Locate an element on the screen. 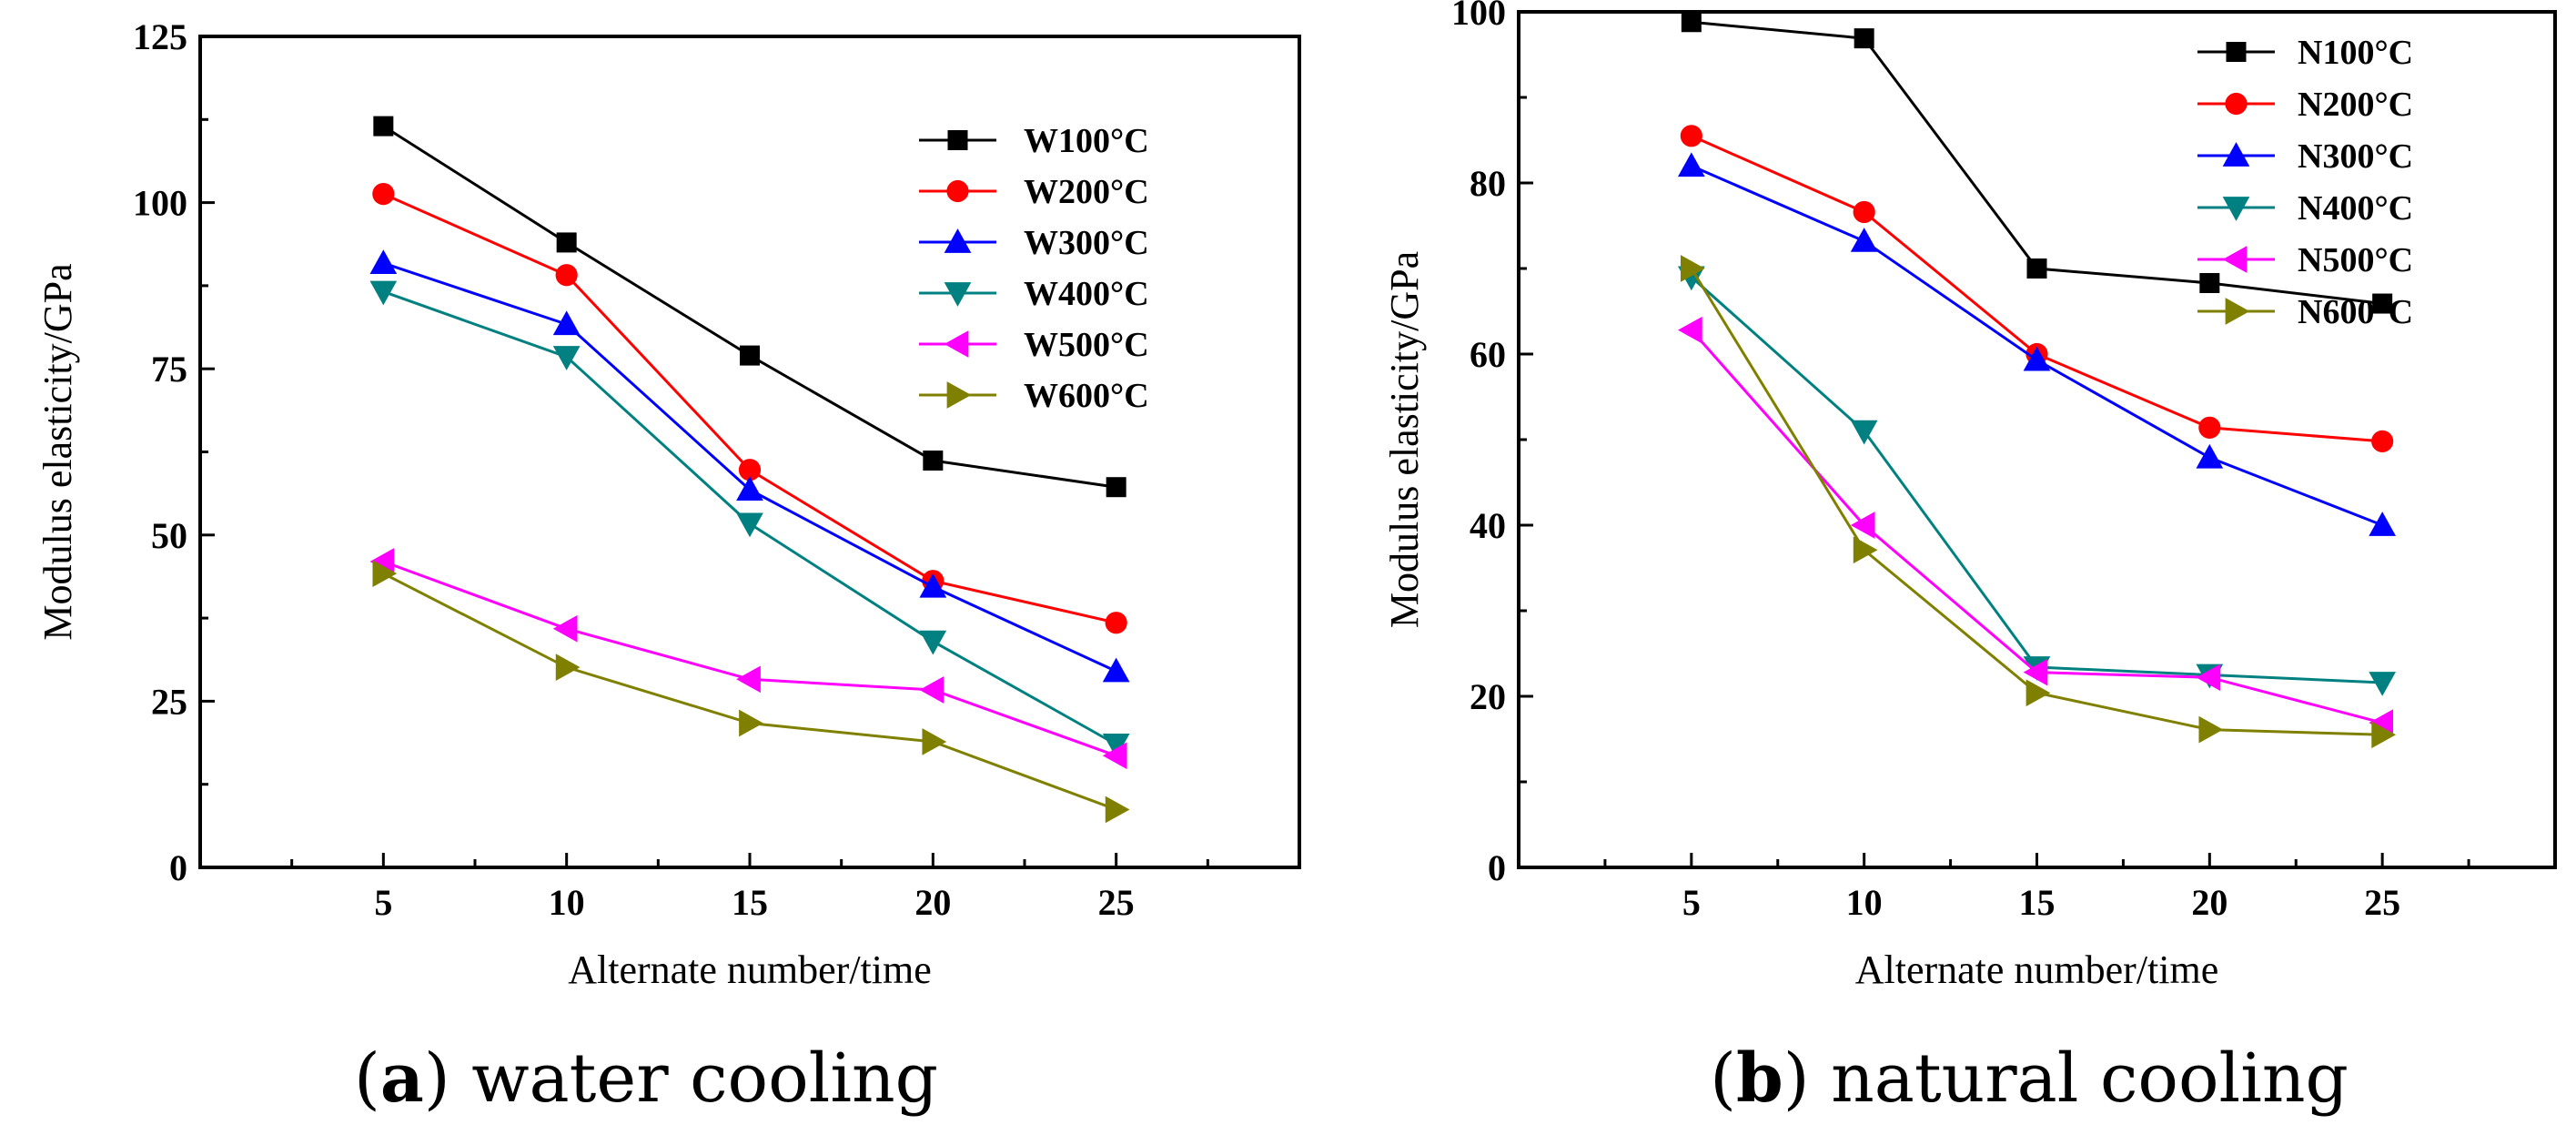  series-N200°C is located at coordinates (2037, 288).